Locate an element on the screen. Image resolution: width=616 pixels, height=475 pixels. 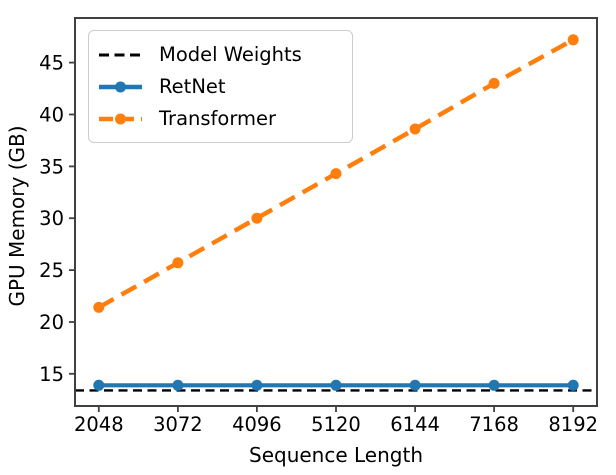
y-axis-title: GPU Memory (GB) is located at coordinates (17, 216).